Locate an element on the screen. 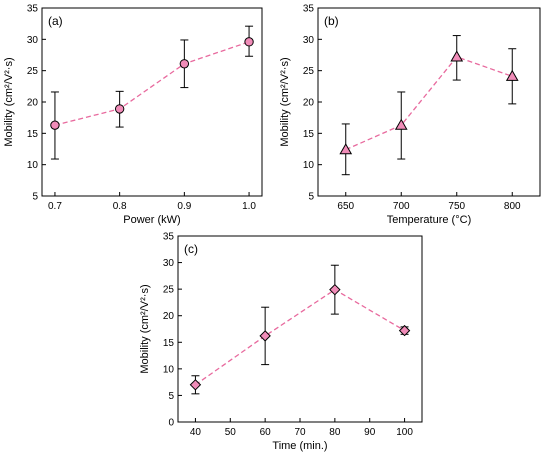 The image size is (550, 452). y-tick-label-a: 20 is located at coordinates (33, 103).